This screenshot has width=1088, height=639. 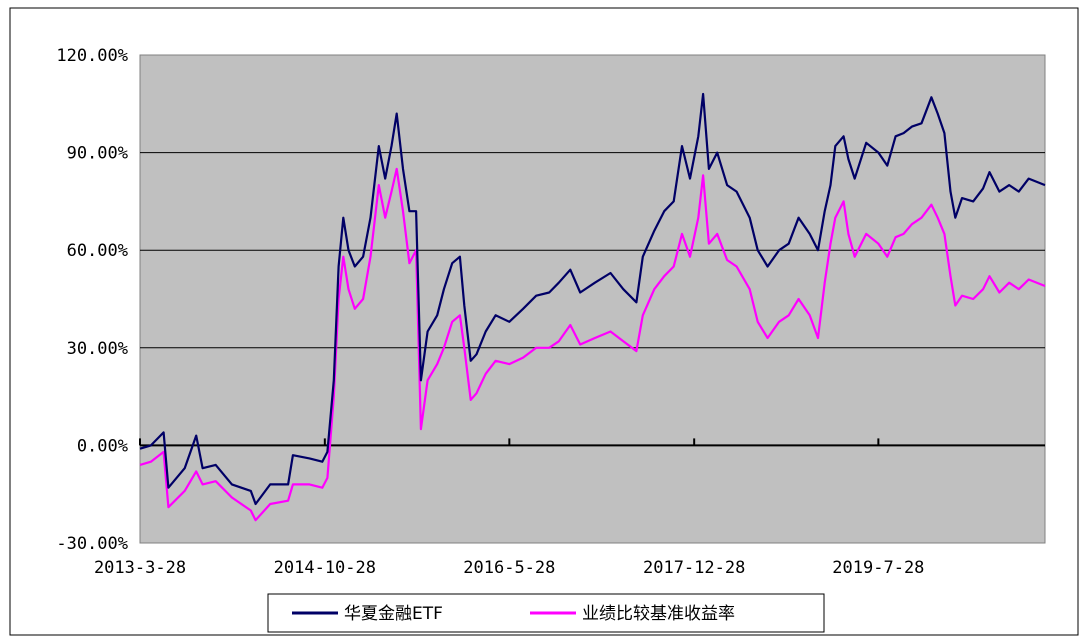 I want to click on y-tick-label: 60.00%, so click(x=97, y=251).